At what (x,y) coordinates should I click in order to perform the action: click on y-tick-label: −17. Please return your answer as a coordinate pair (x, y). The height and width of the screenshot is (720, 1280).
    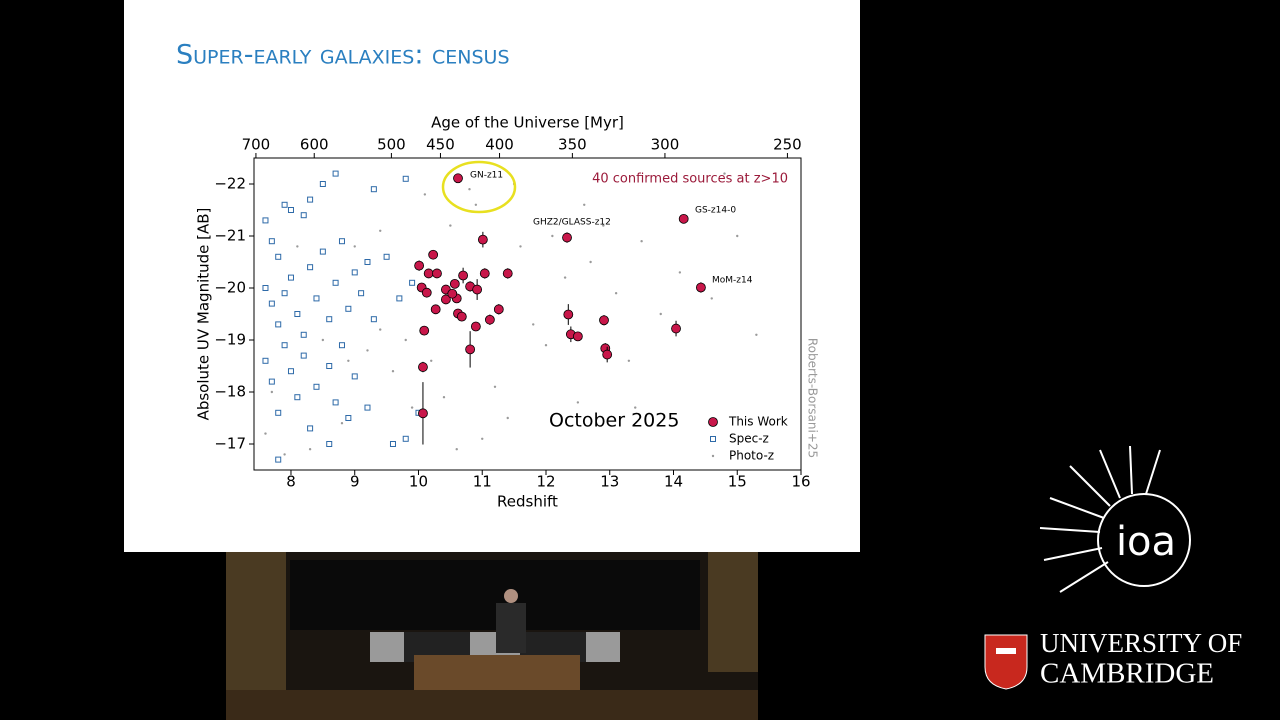
    Looking at the image, I should click on (230, 444).